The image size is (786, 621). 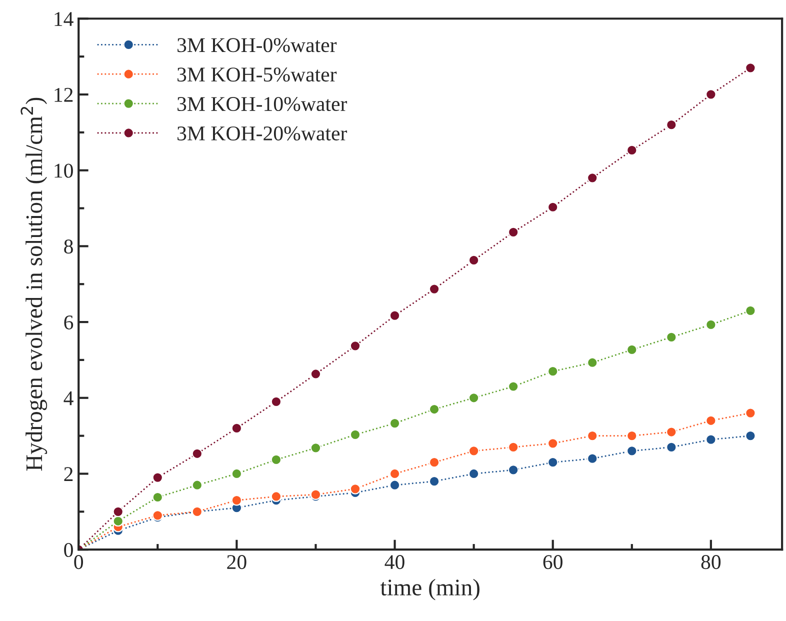 What do you see at coordinates (236, 562) in the screenshot?
I see `x-tick-label: 20` at bounding box center [236, 562].